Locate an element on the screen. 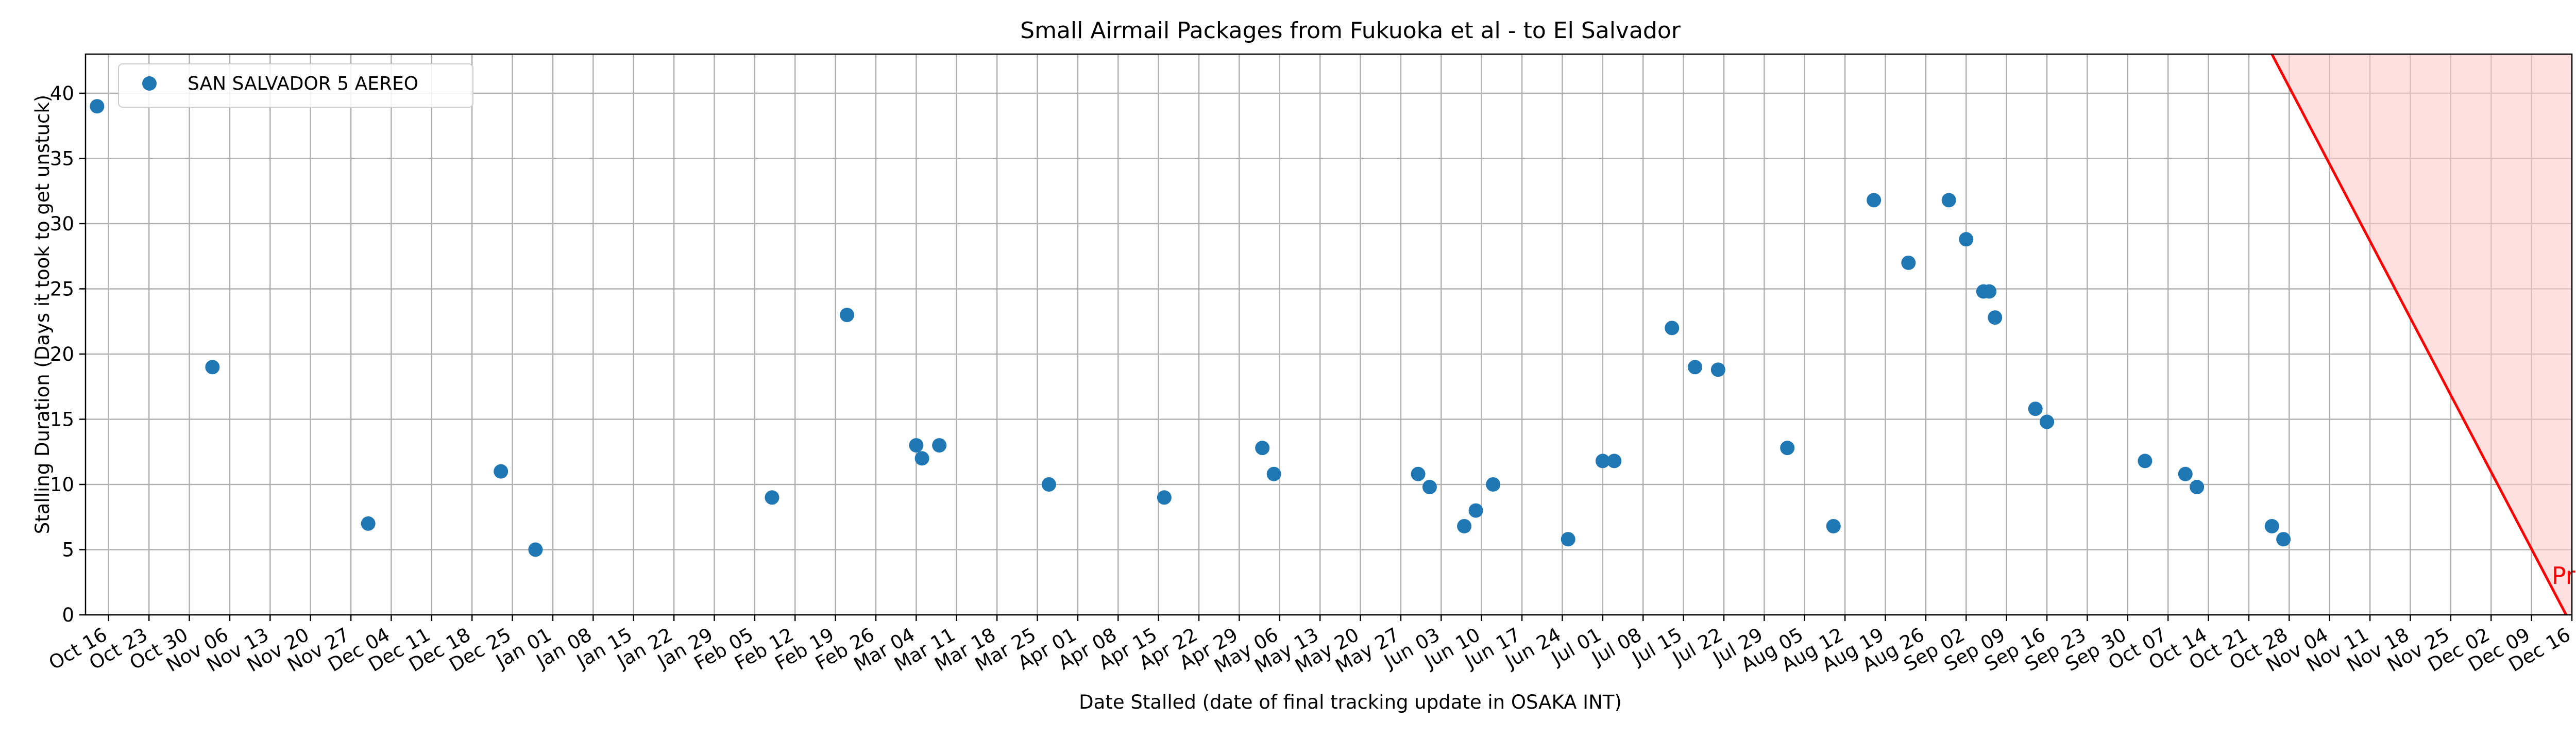 The width and height of the screenshot is (2576, 737). legend-marker is located at coordinates (149, 83).